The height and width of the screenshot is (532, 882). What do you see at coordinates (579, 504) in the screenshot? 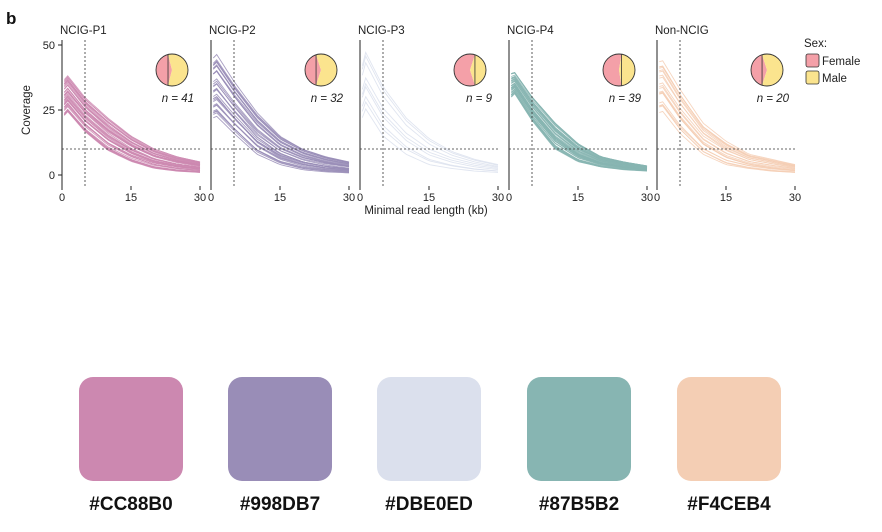
I see `color-swatch-label: #87B5B2` at bounding box center [579, 504].